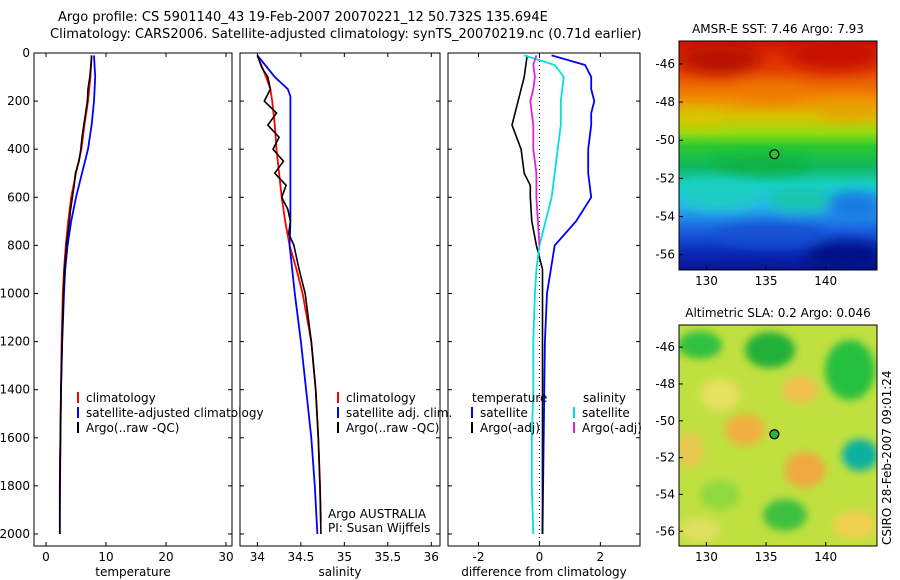  Describe the element at coordinates (510, 428) in the screenshot. I see `difference-legend-temperature-label: Argo(-adj)` at that location.